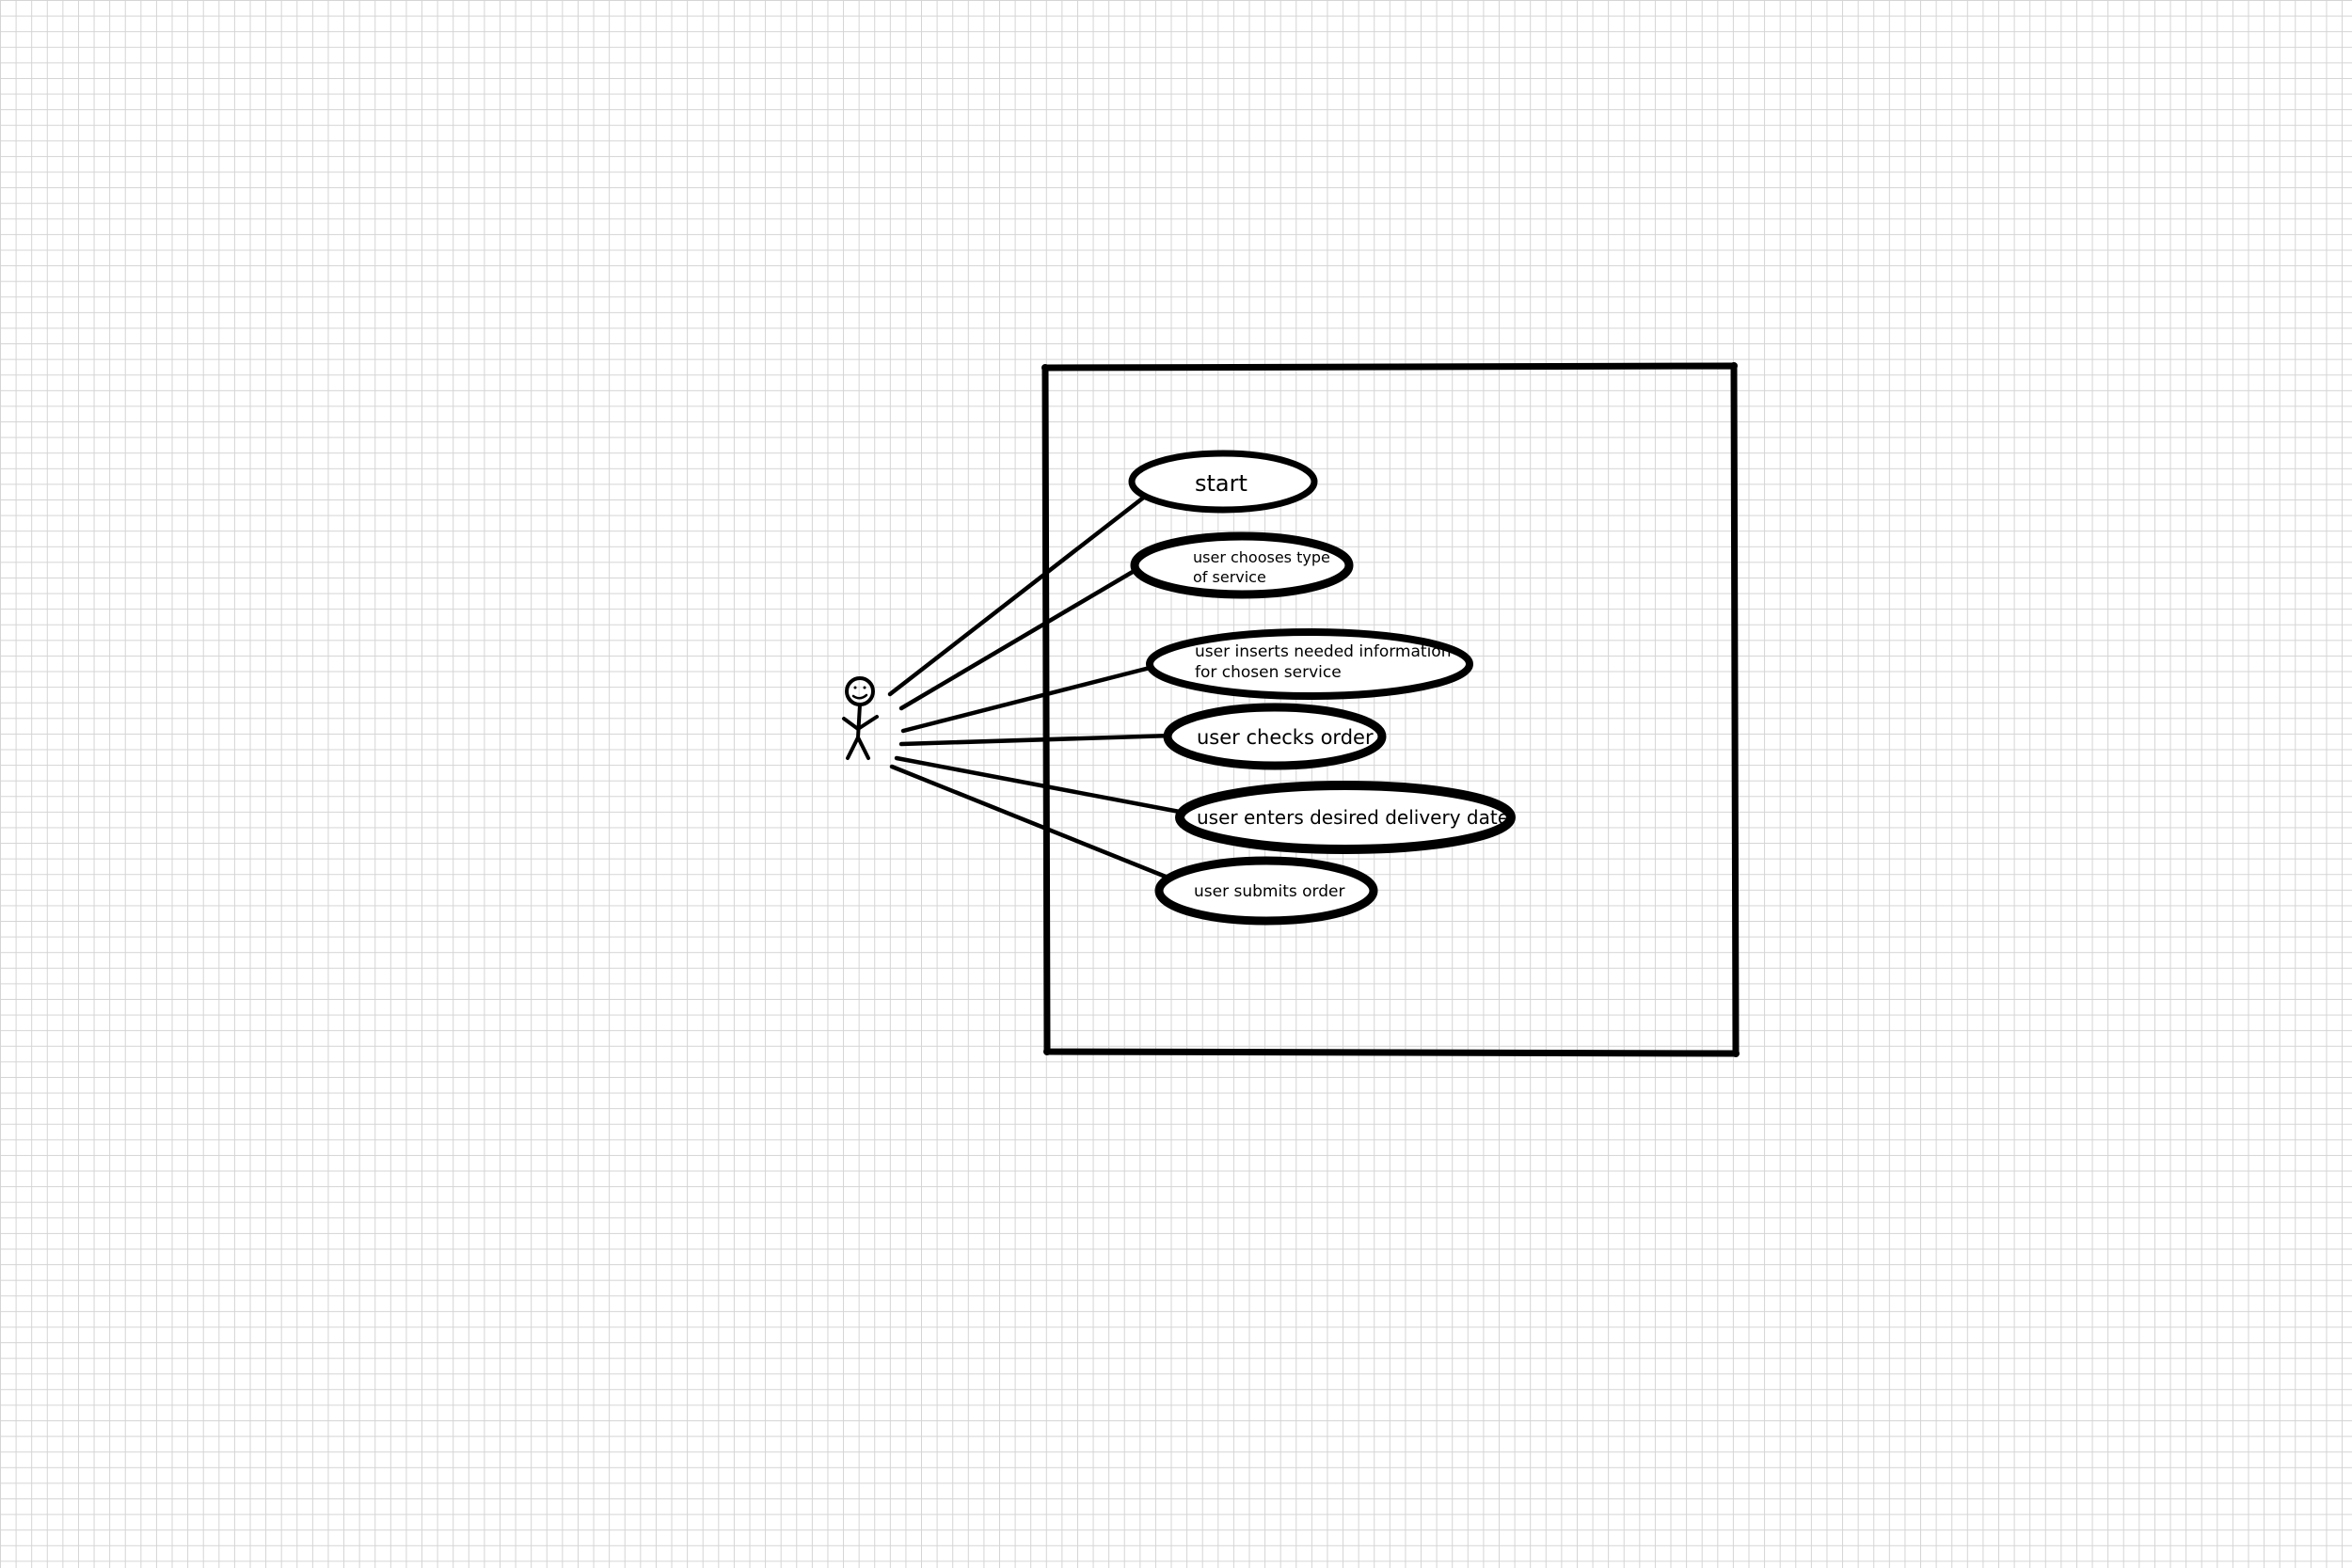 The image size is (2352, 1568). I want to click on association-lines, so click(1037, 687).